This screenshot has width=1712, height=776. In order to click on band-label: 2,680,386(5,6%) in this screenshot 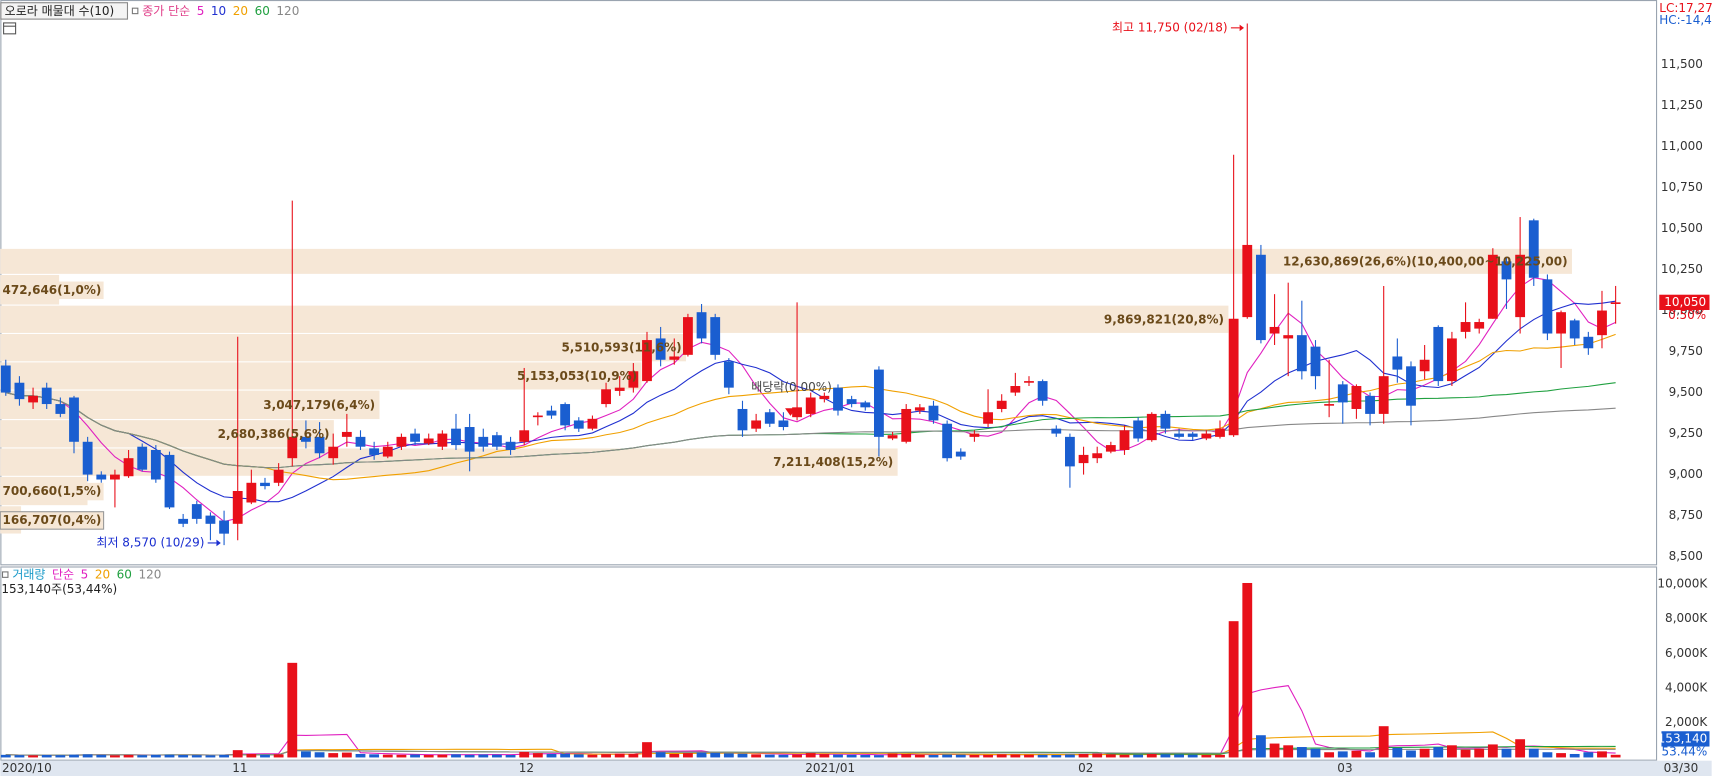, I will do `click(274, 434)`.